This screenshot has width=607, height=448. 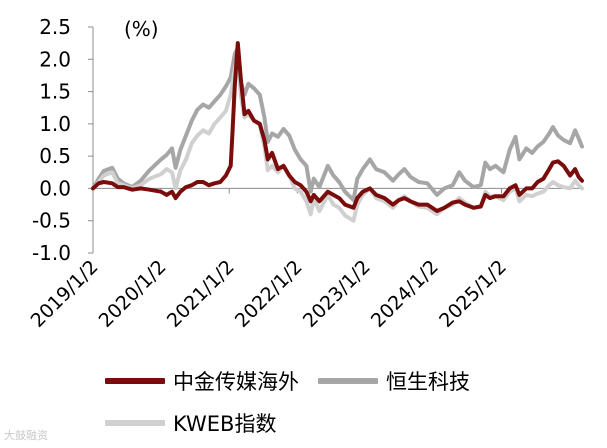 What do you see at coordinates (225, 424) in the screenshot?
I see `legend-label: KWEB指数` at bounding box center [225, 424].